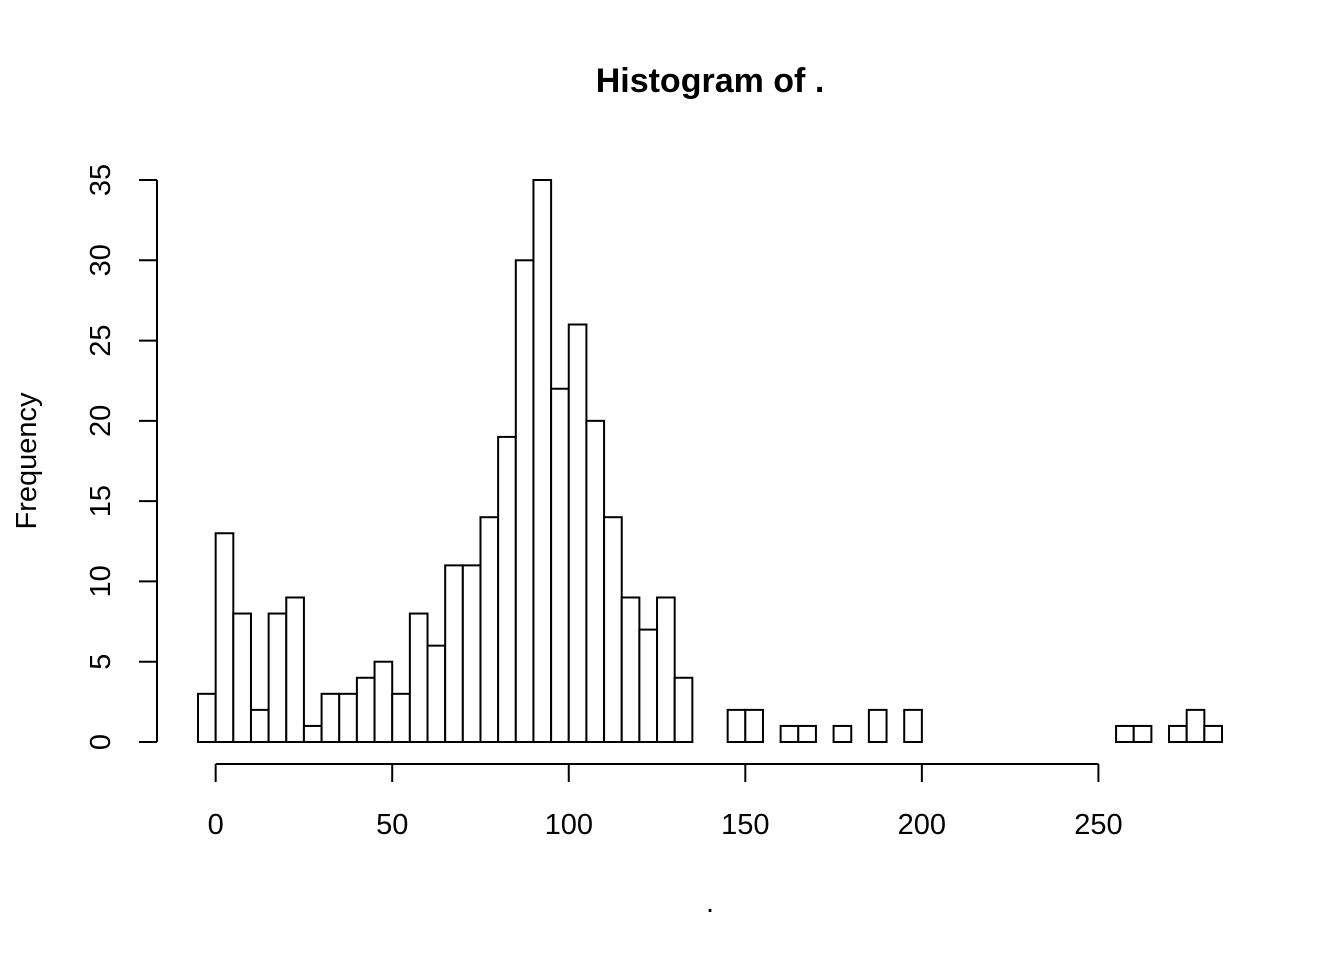 This screenshot has width=1344, height=965. Describe the element at coordinates (922, 825) in the screenshot. I see `x-tick-label: 200` at that location.